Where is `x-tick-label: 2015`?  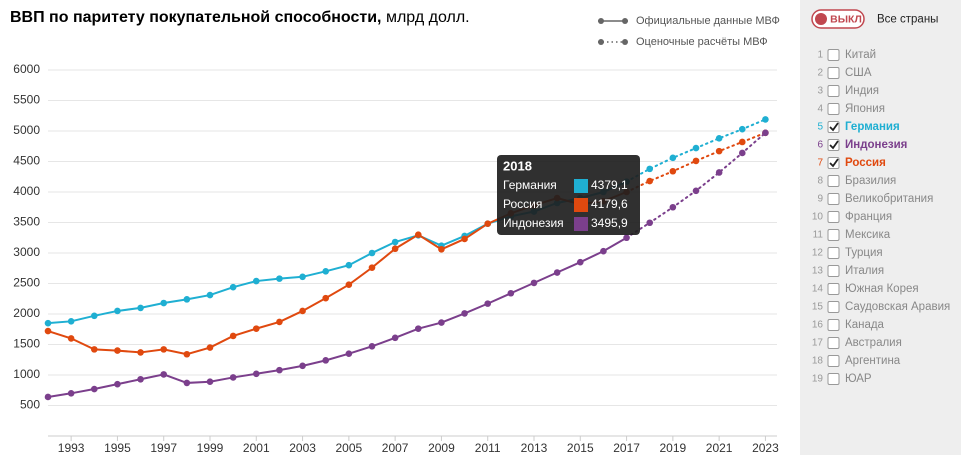
x-tick-label: 2015 is located at coordinates (580, 448).